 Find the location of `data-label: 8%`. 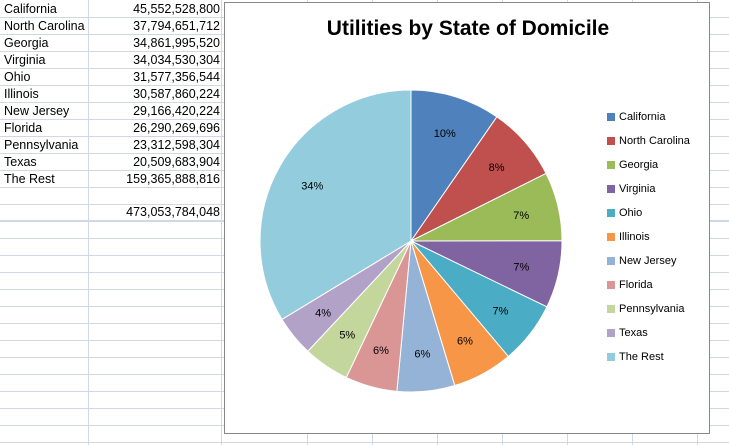

data-label: 8% is located at coordinates (497, 168).